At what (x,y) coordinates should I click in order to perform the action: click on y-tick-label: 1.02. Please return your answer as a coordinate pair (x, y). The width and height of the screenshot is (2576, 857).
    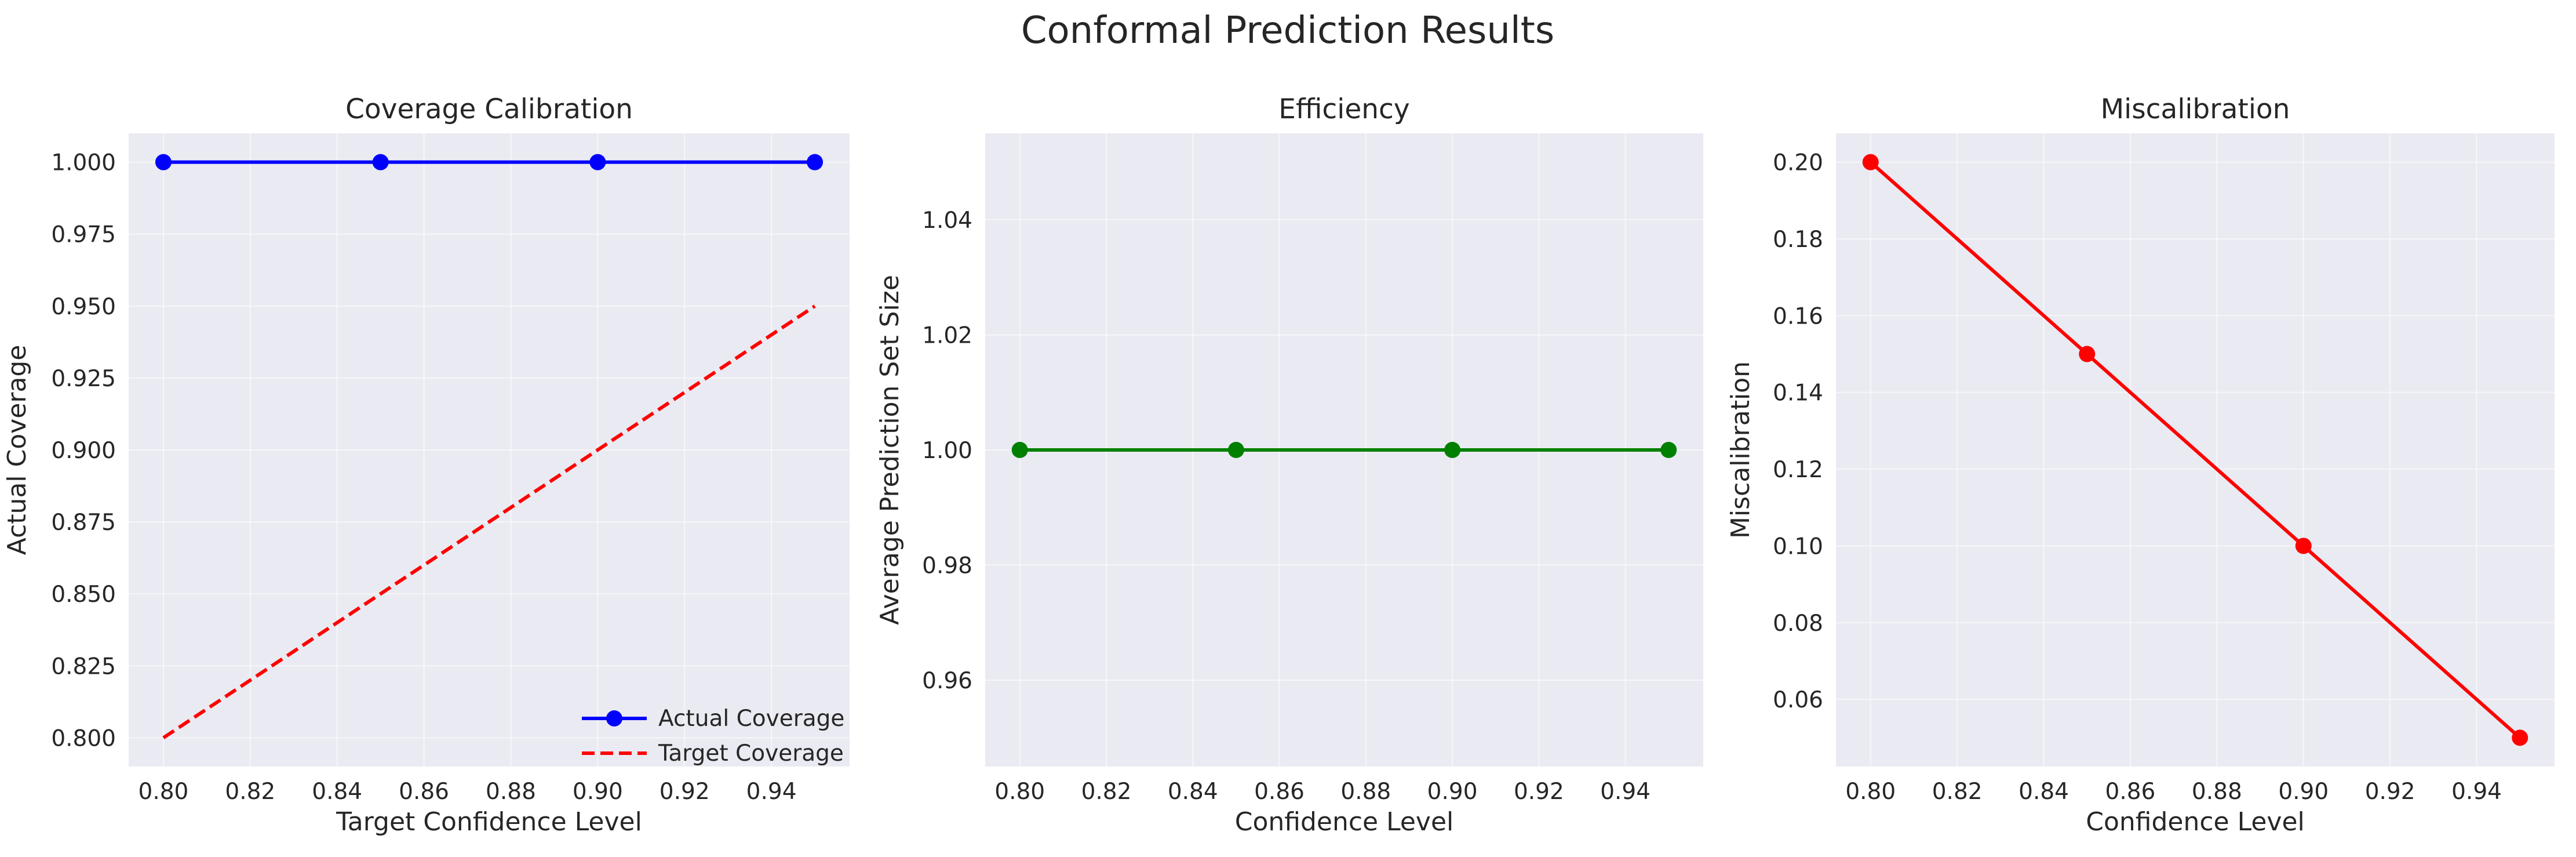
    Looking at the image, I should click on (947, 335).